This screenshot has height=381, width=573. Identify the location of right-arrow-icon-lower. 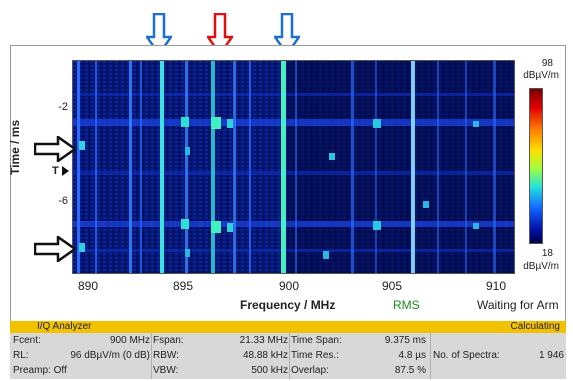
(55, 249).